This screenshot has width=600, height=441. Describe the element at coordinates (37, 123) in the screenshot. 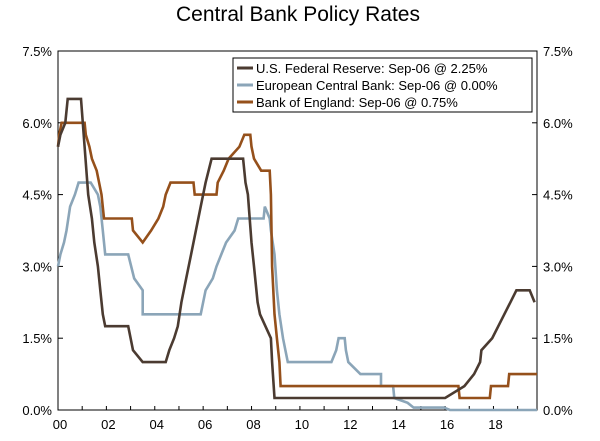

I see `y-tick-label-left: 6.0%` at that location.